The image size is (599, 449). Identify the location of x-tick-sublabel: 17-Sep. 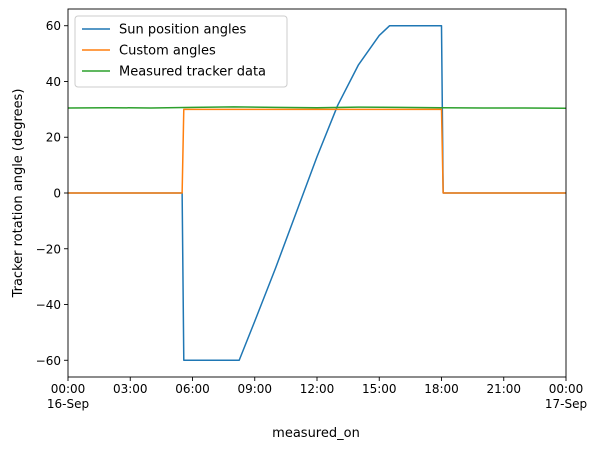
(566, 404).